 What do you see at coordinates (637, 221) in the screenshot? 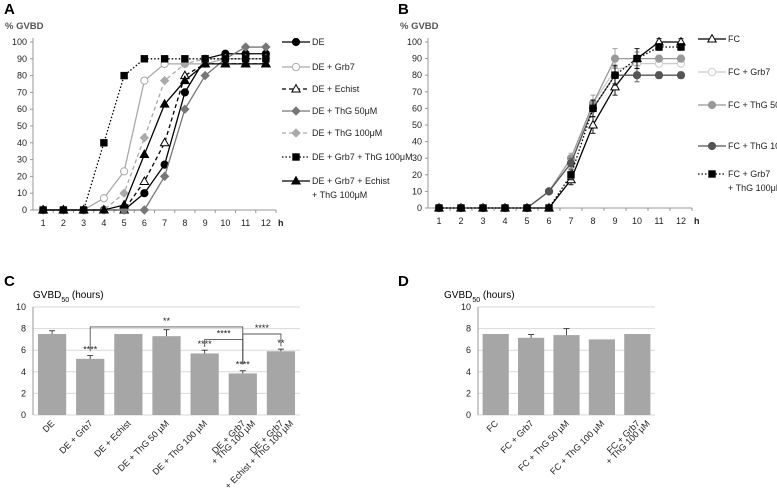
I see `x-tick-label: 10` at bounding box center [637, 221].